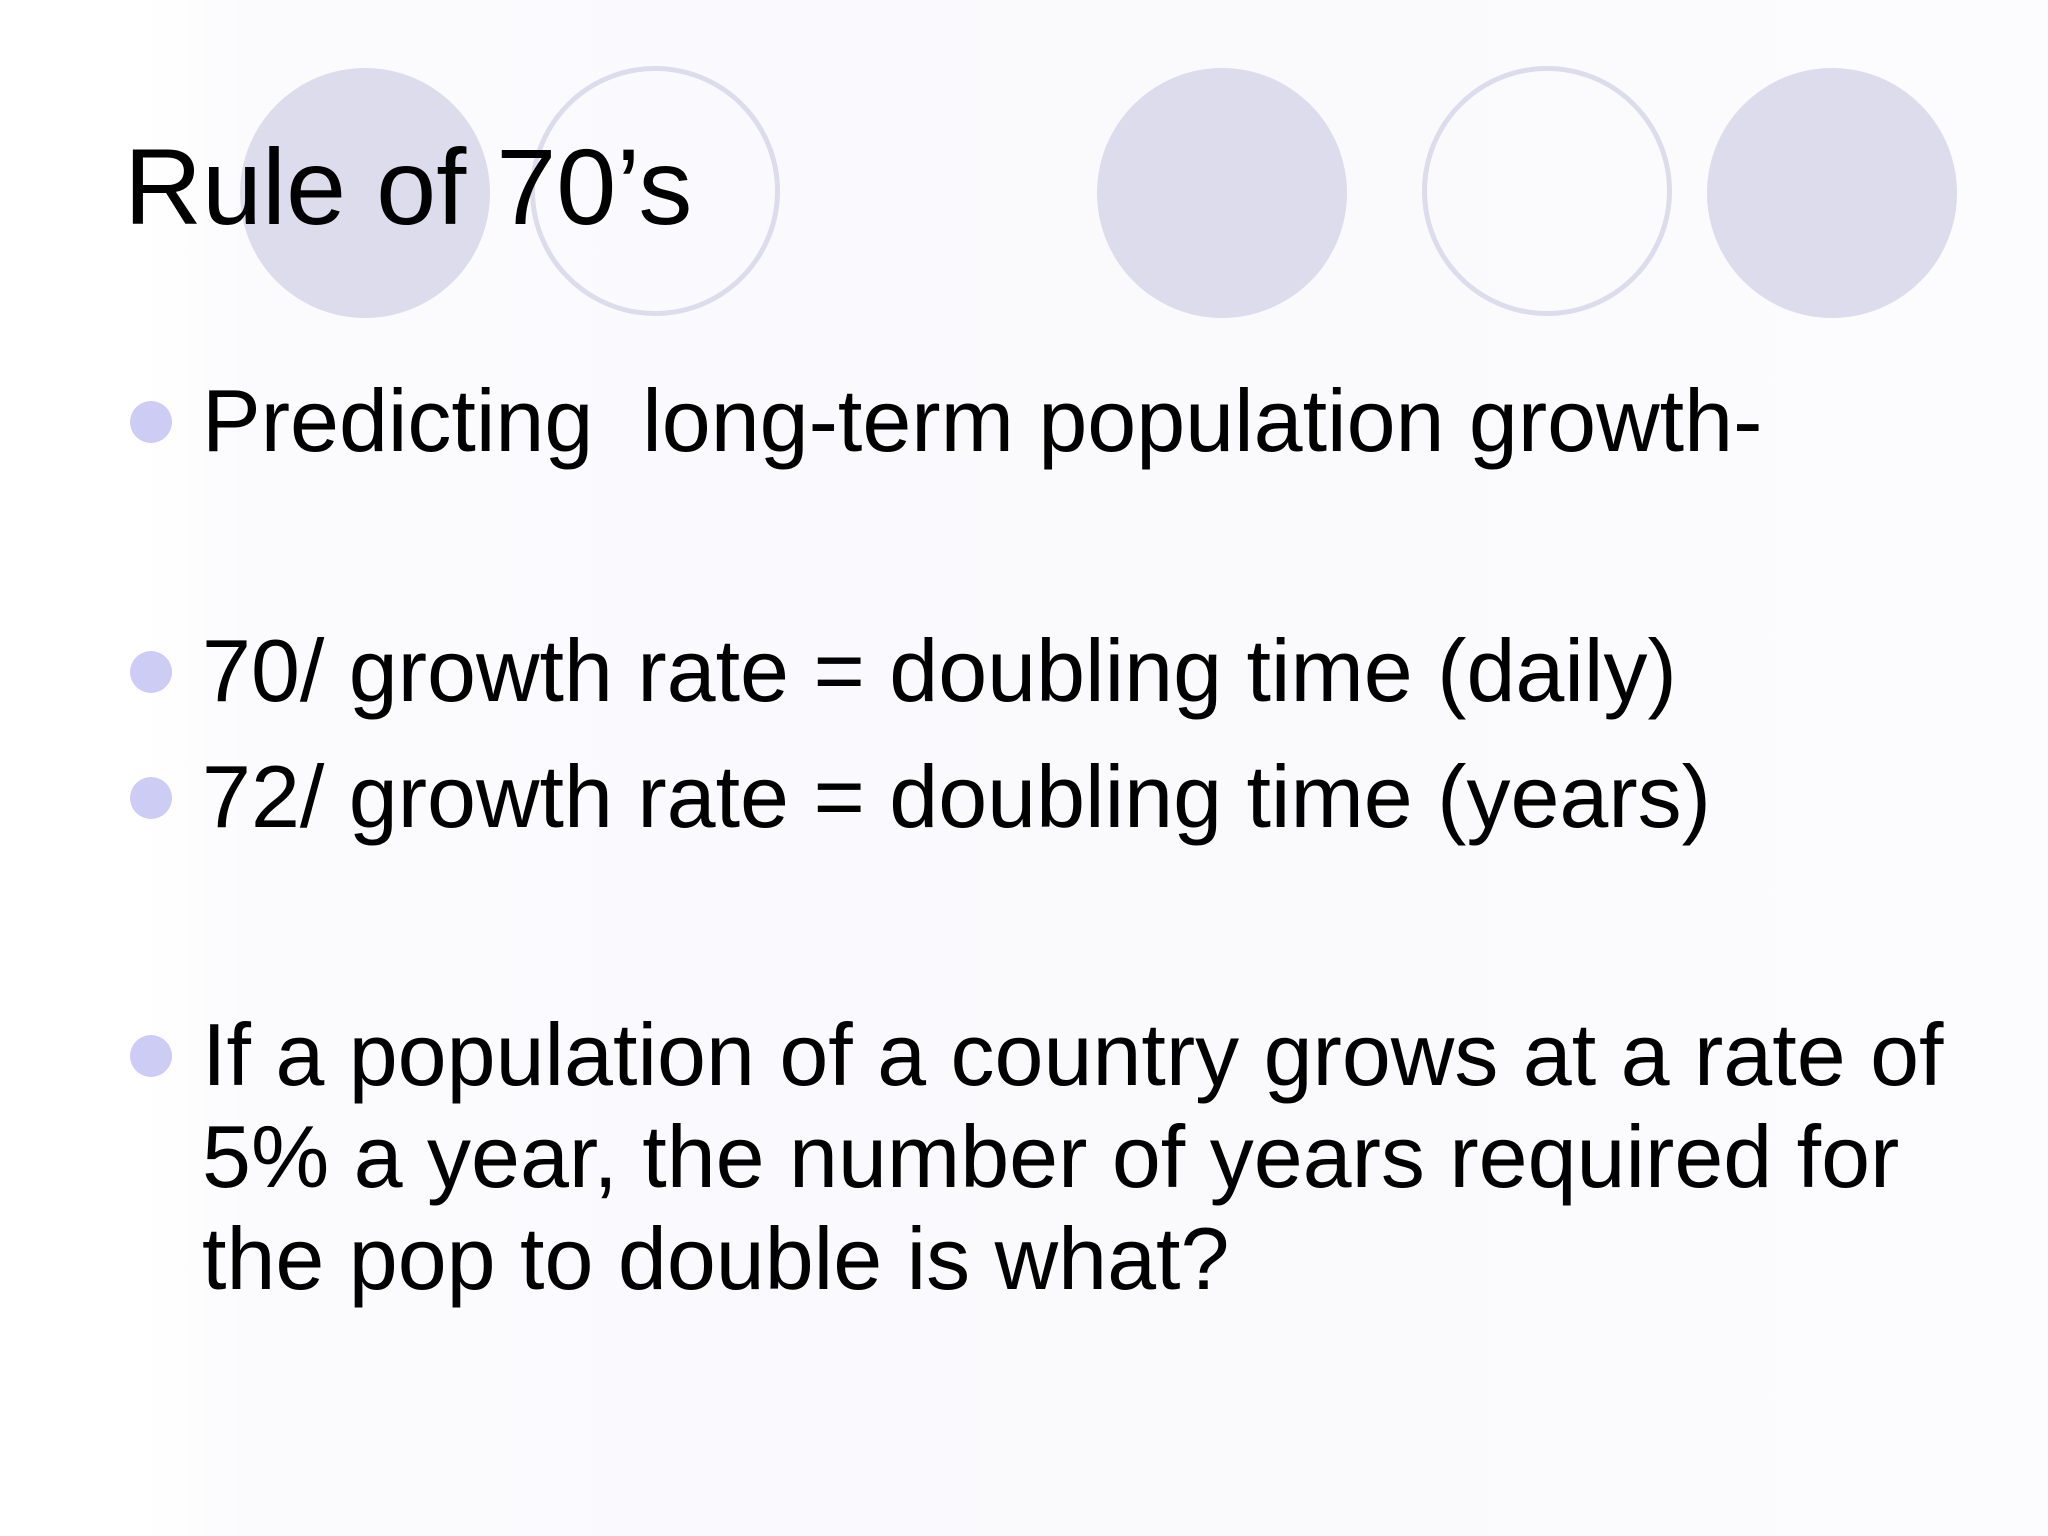  I want to click on bullet-item: 70/ growth rate = doubling time (daily), so click(1070, 671).